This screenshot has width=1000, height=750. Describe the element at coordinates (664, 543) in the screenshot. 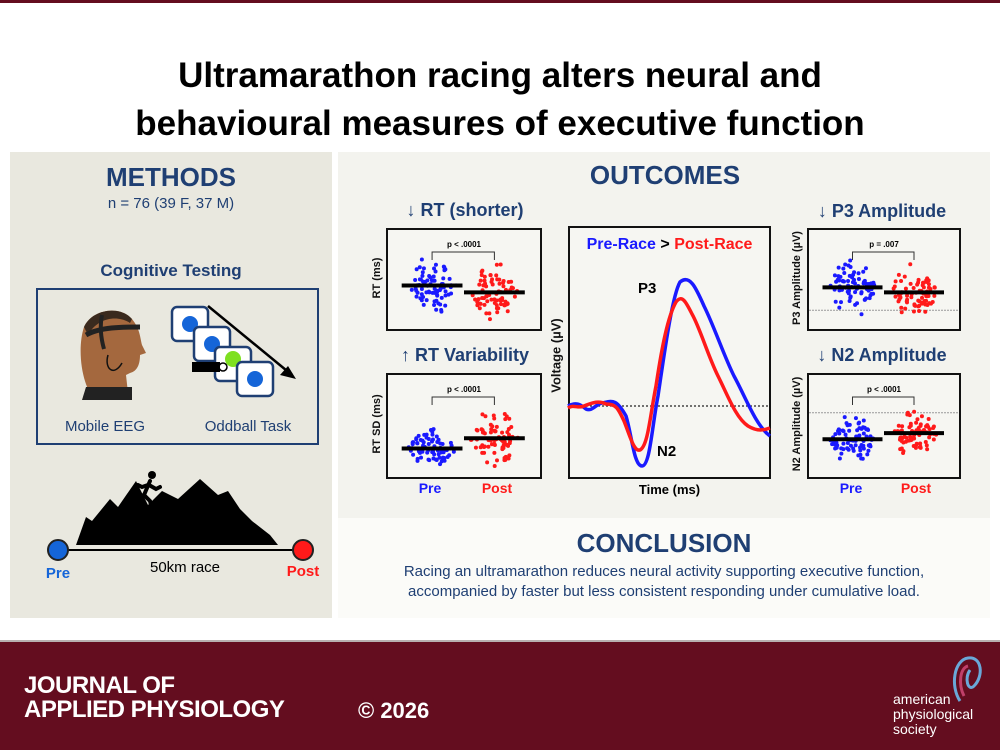

I see `conclusion-heading: CONCLUSION` at that location.